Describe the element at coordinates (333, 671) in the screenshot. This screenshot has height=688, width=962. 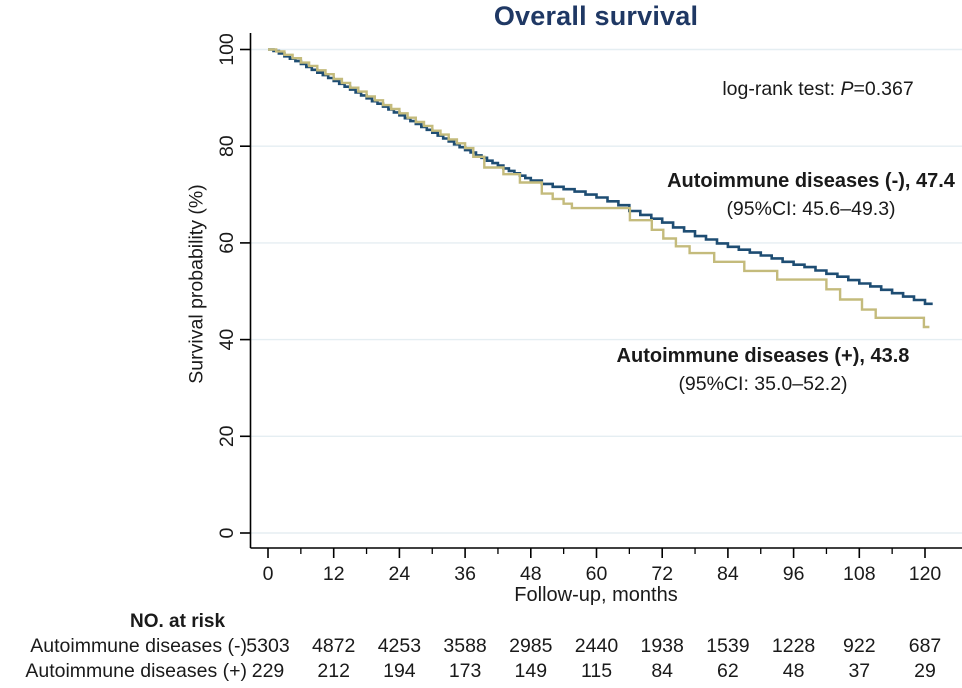
I see `risk-count: 212` at that location.